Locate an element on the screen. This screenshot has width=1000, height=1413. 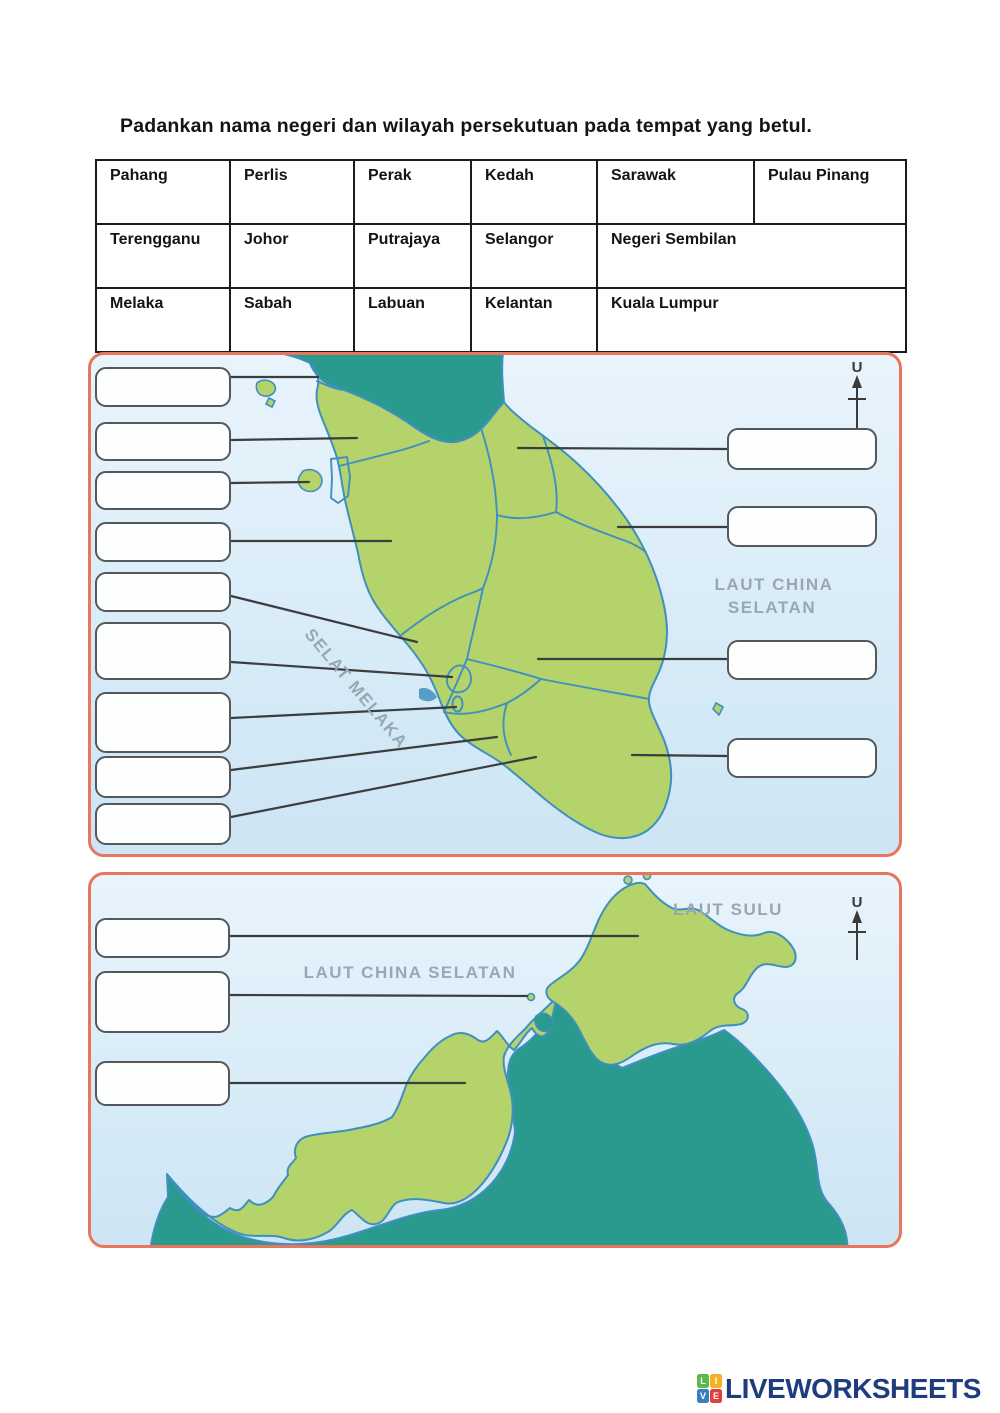
peninsular-malaysia-landmass is located at coordinates (491, 601).